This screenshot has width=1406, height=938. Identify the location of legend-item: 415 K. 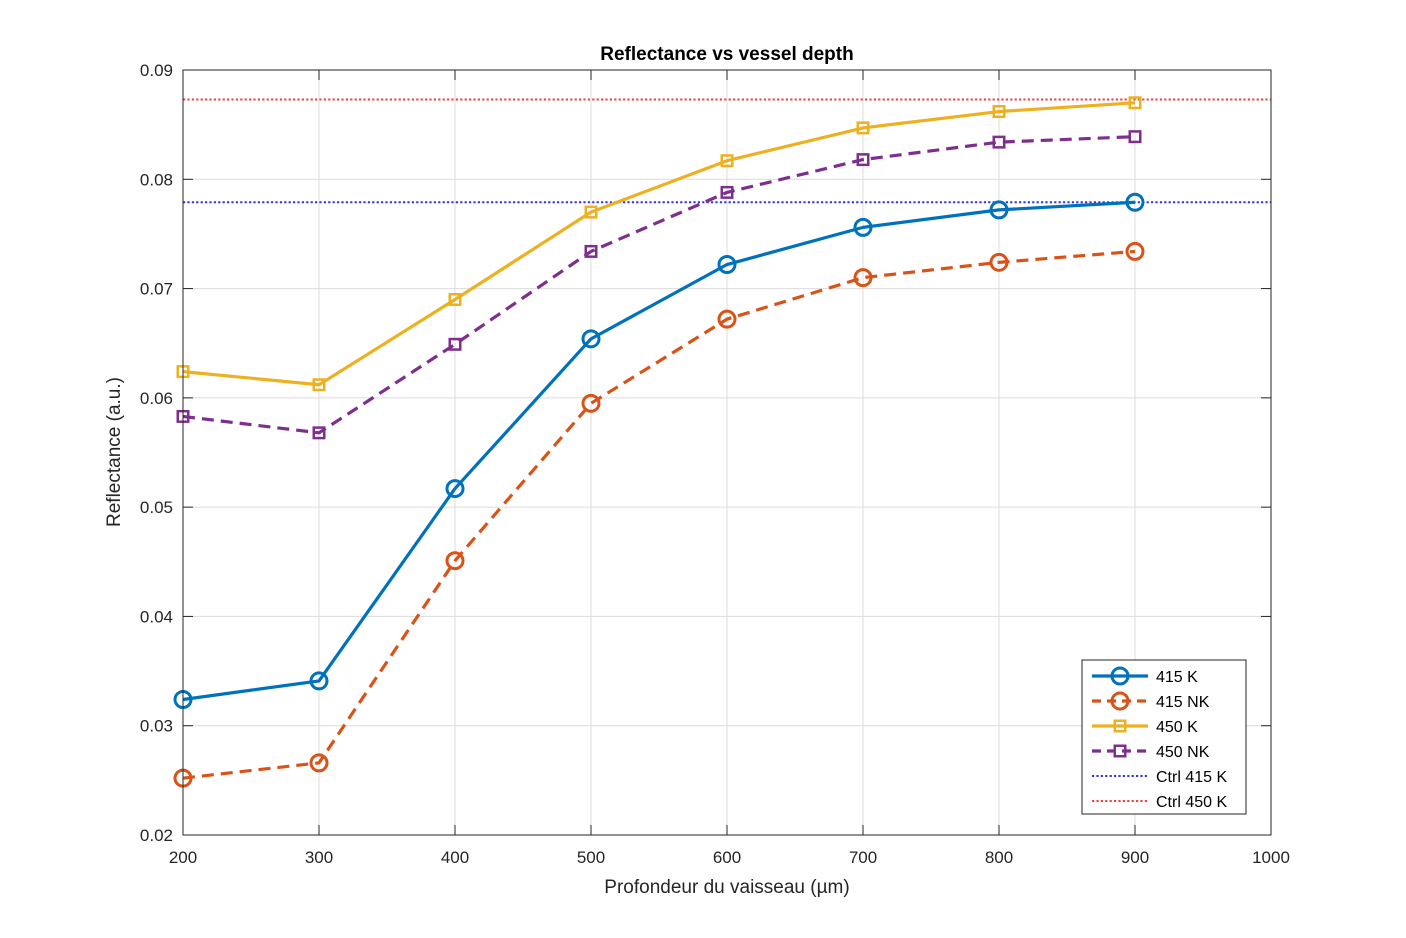
(1145, 676).